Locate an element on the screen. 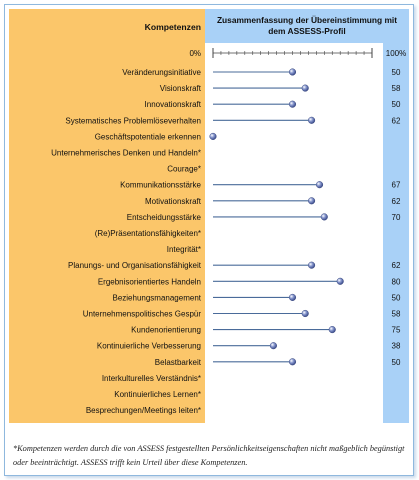 The image size is (419, 480). row-label: Geschäftspotentiale erkennen is located at coordinates (148, 136).